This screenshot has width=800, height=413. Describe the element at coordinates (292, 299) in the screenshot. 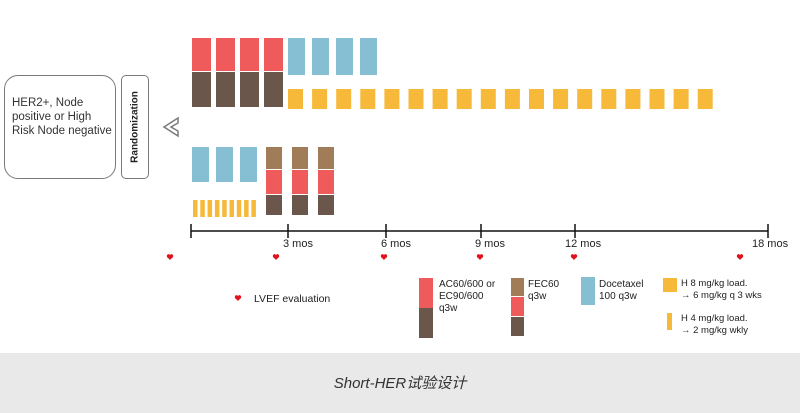

I see `lvef-legend-label: LVEF evaluation` at that location.